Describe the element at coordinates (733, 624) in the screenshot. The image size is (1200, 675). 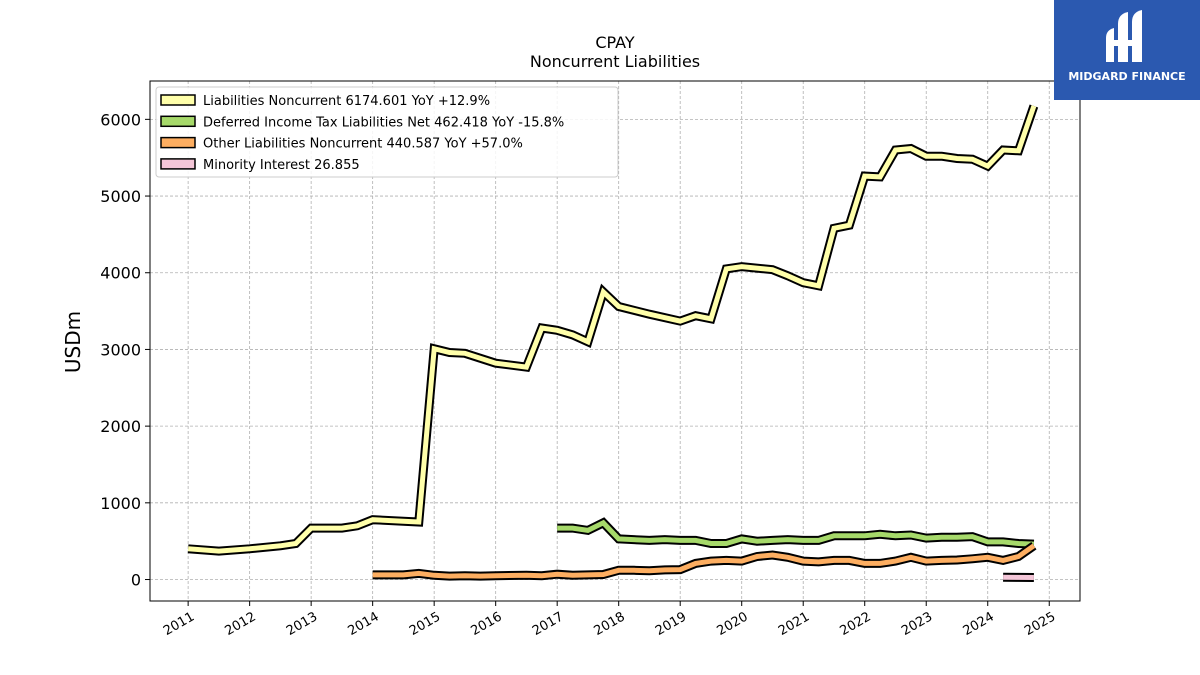
I see `x-tick-label: 2020` at that location.